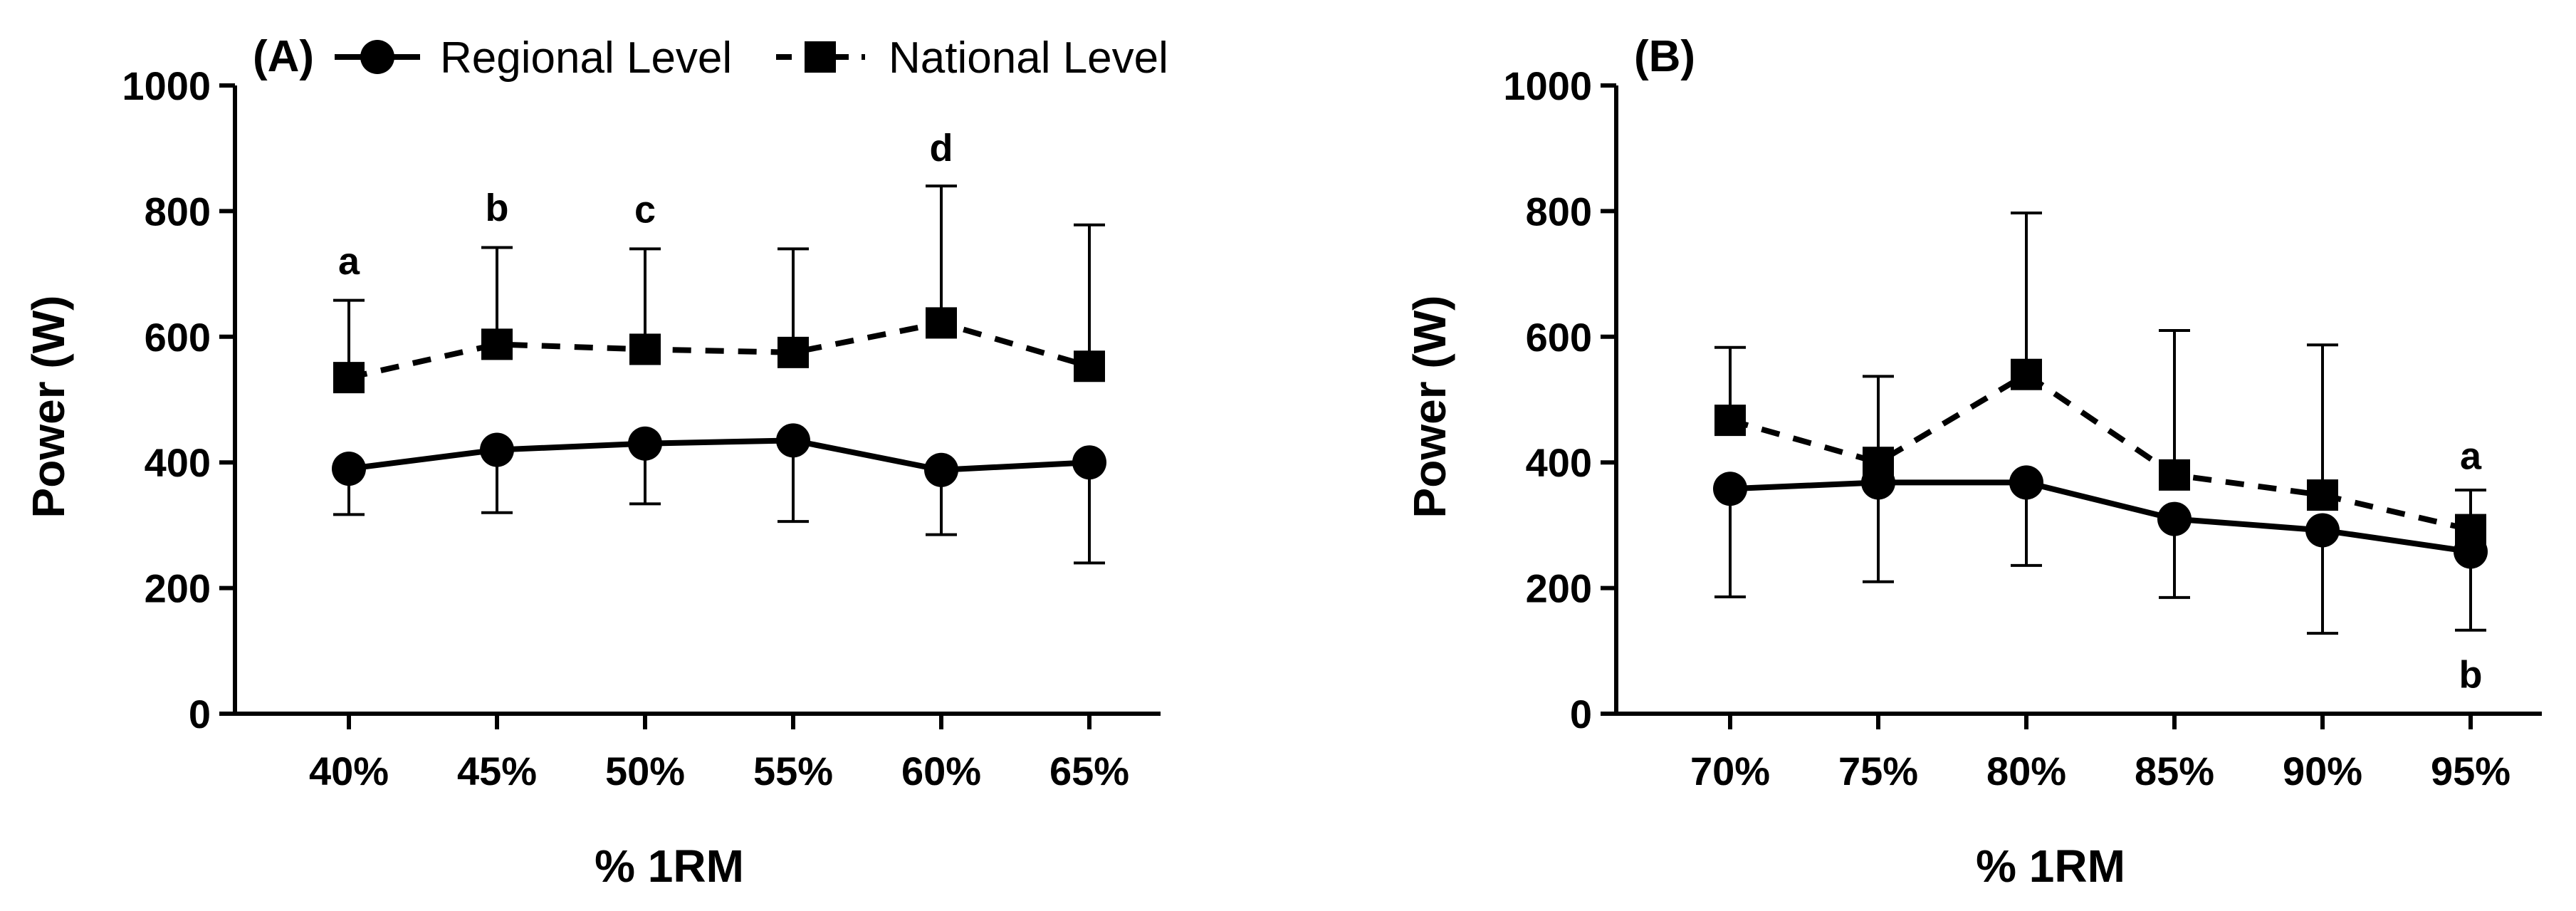 This screenshot has width=2576, height=911. Describe the element at coordinates (283, 56) in the screenshot. I see `panel-label: (A)` at that location.